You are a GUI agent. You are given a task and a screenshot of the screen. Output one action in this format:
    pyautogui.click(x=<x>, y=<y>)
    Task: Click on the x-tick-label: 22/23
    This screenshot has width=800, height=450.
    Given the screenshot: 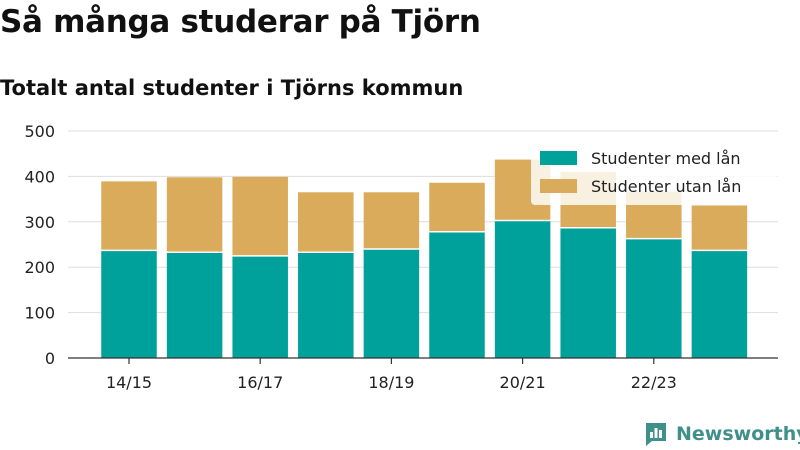 What is the action you would take?
    pyautogui.click(x=654, y=382)
    